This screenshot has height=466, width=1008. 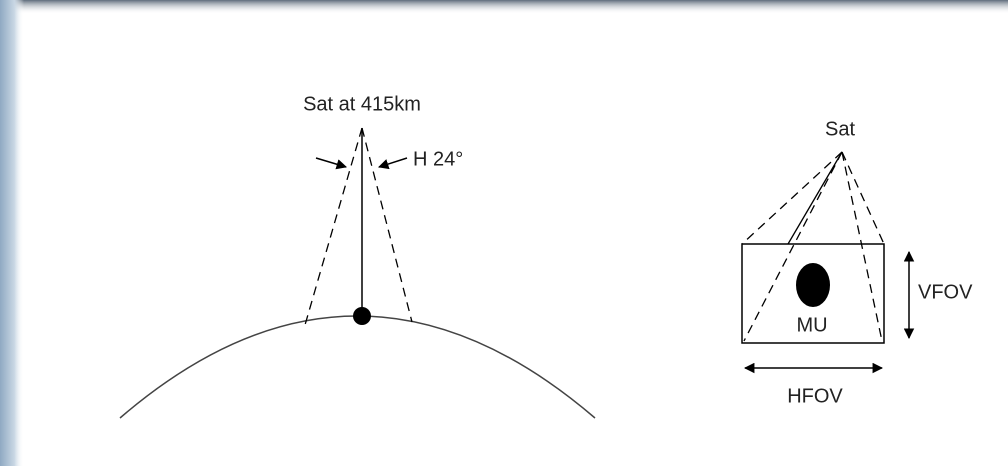 What do you see at coordinates (813, 285) in the screenshot?
I see `mu-marker` at bounding box center [813, 285].